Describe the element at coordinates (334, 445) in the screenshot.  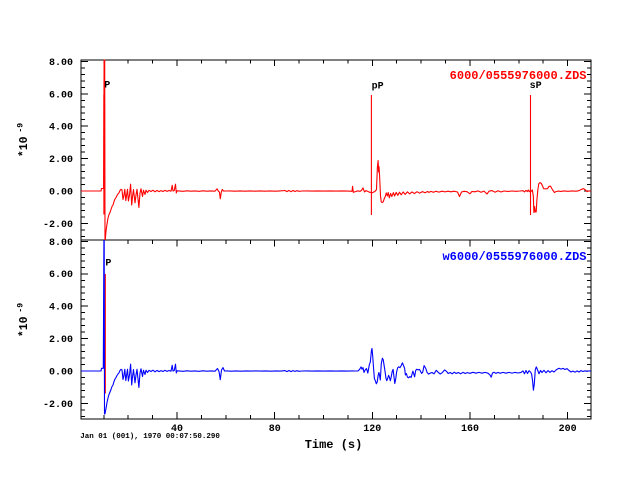
I see `svg-text: Time (s)` at that location.